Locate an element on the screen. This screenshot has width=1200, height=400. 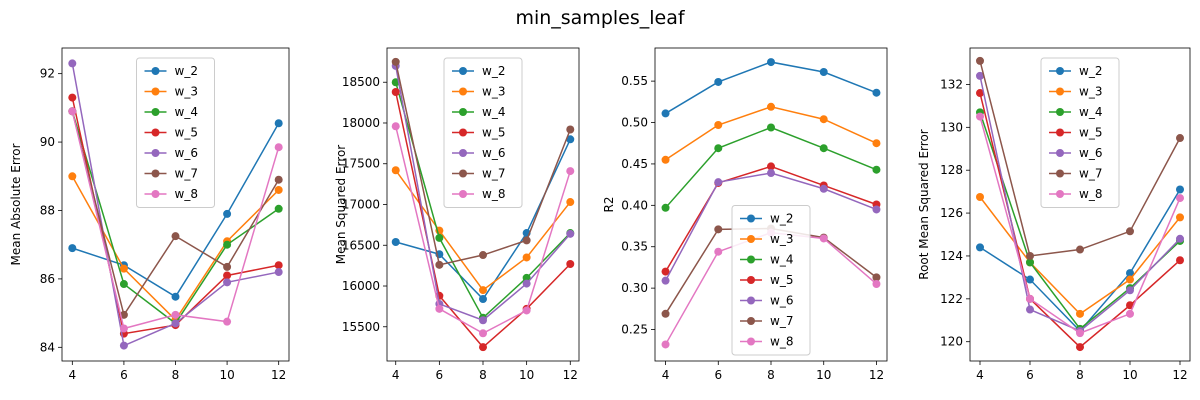
y-tick-label: 0.35 is located at coordinates (634, 247).